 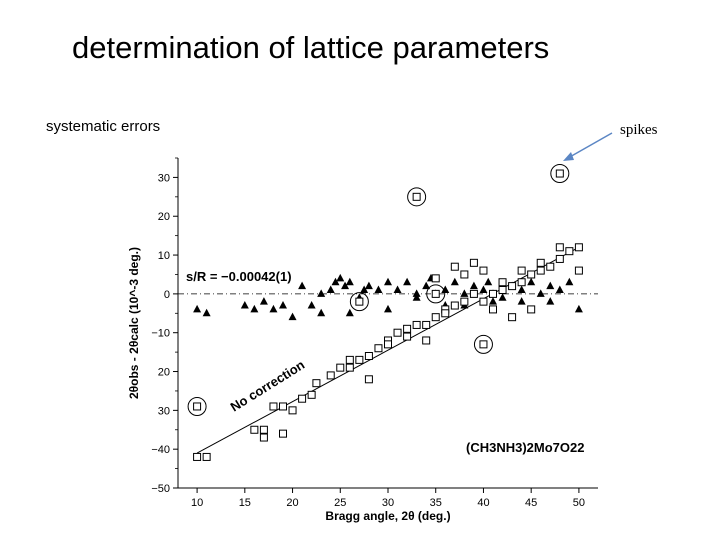 What do you see at coordinates (268, 386) in the screenshot?
I see `no-correction-annotation: No correction` at bounding box center [268, 386].